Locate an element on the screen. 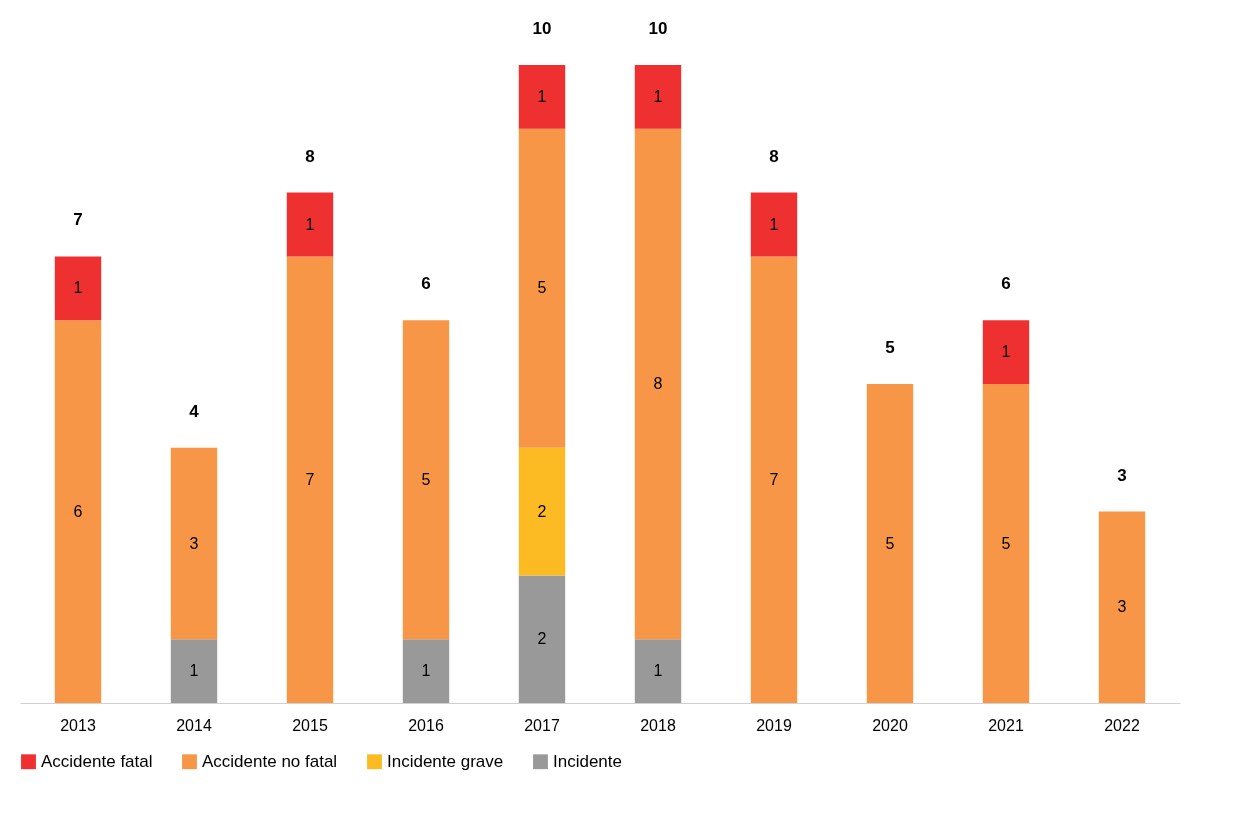 This screenshot has height=834, width=1240. data-label: 6 is located at coordinates (78, 511).